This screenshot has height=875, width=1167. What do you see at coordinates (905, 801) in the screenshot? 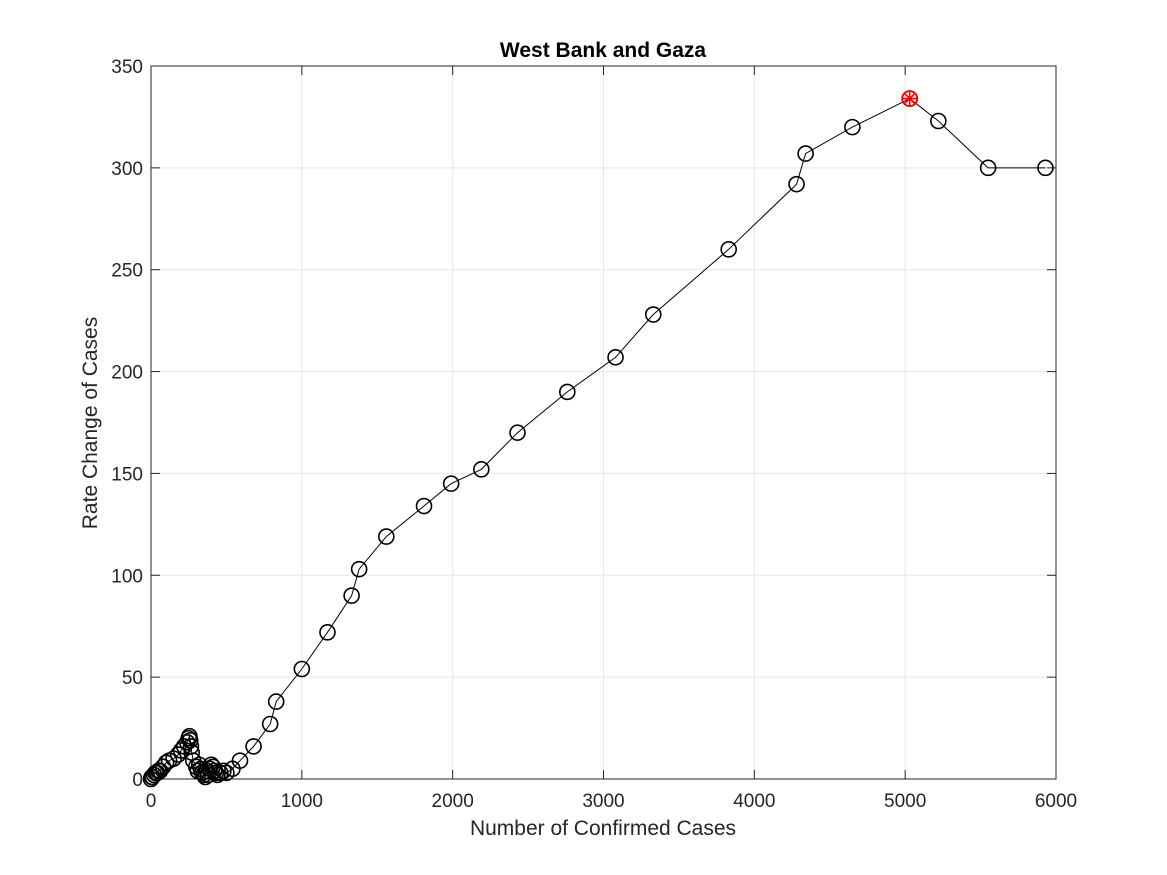
I see `x-tick-label: 5000` at bounding box center [905, 801].